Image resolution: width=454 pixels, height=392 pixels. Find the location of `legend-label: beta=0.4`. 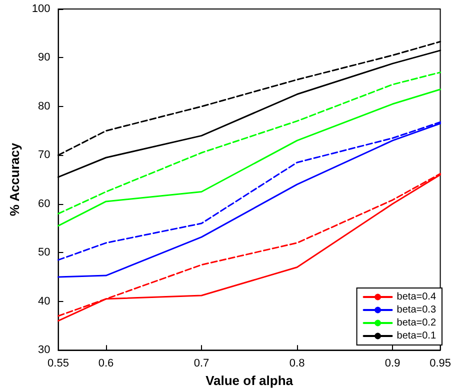

legend-label: beta=0.4 is located at coordinates (416, 297).